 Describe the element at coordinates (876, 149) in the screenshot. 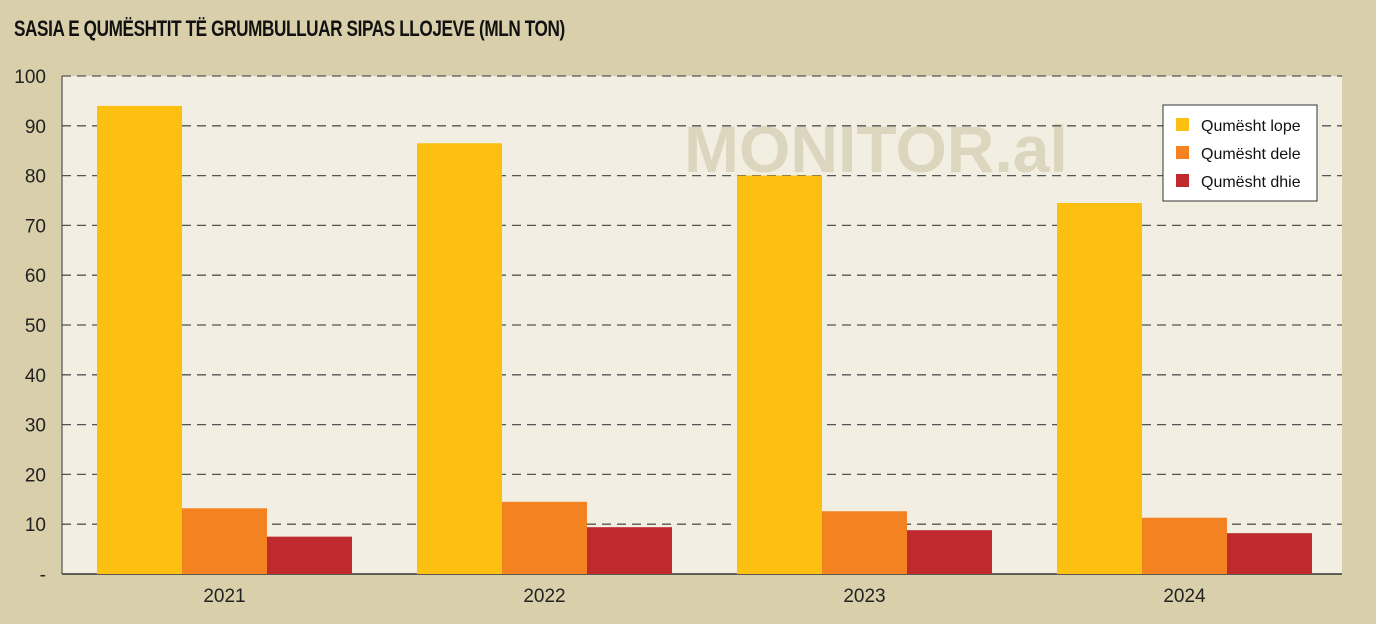

I see `watermark: MONITOR.al` at that location.